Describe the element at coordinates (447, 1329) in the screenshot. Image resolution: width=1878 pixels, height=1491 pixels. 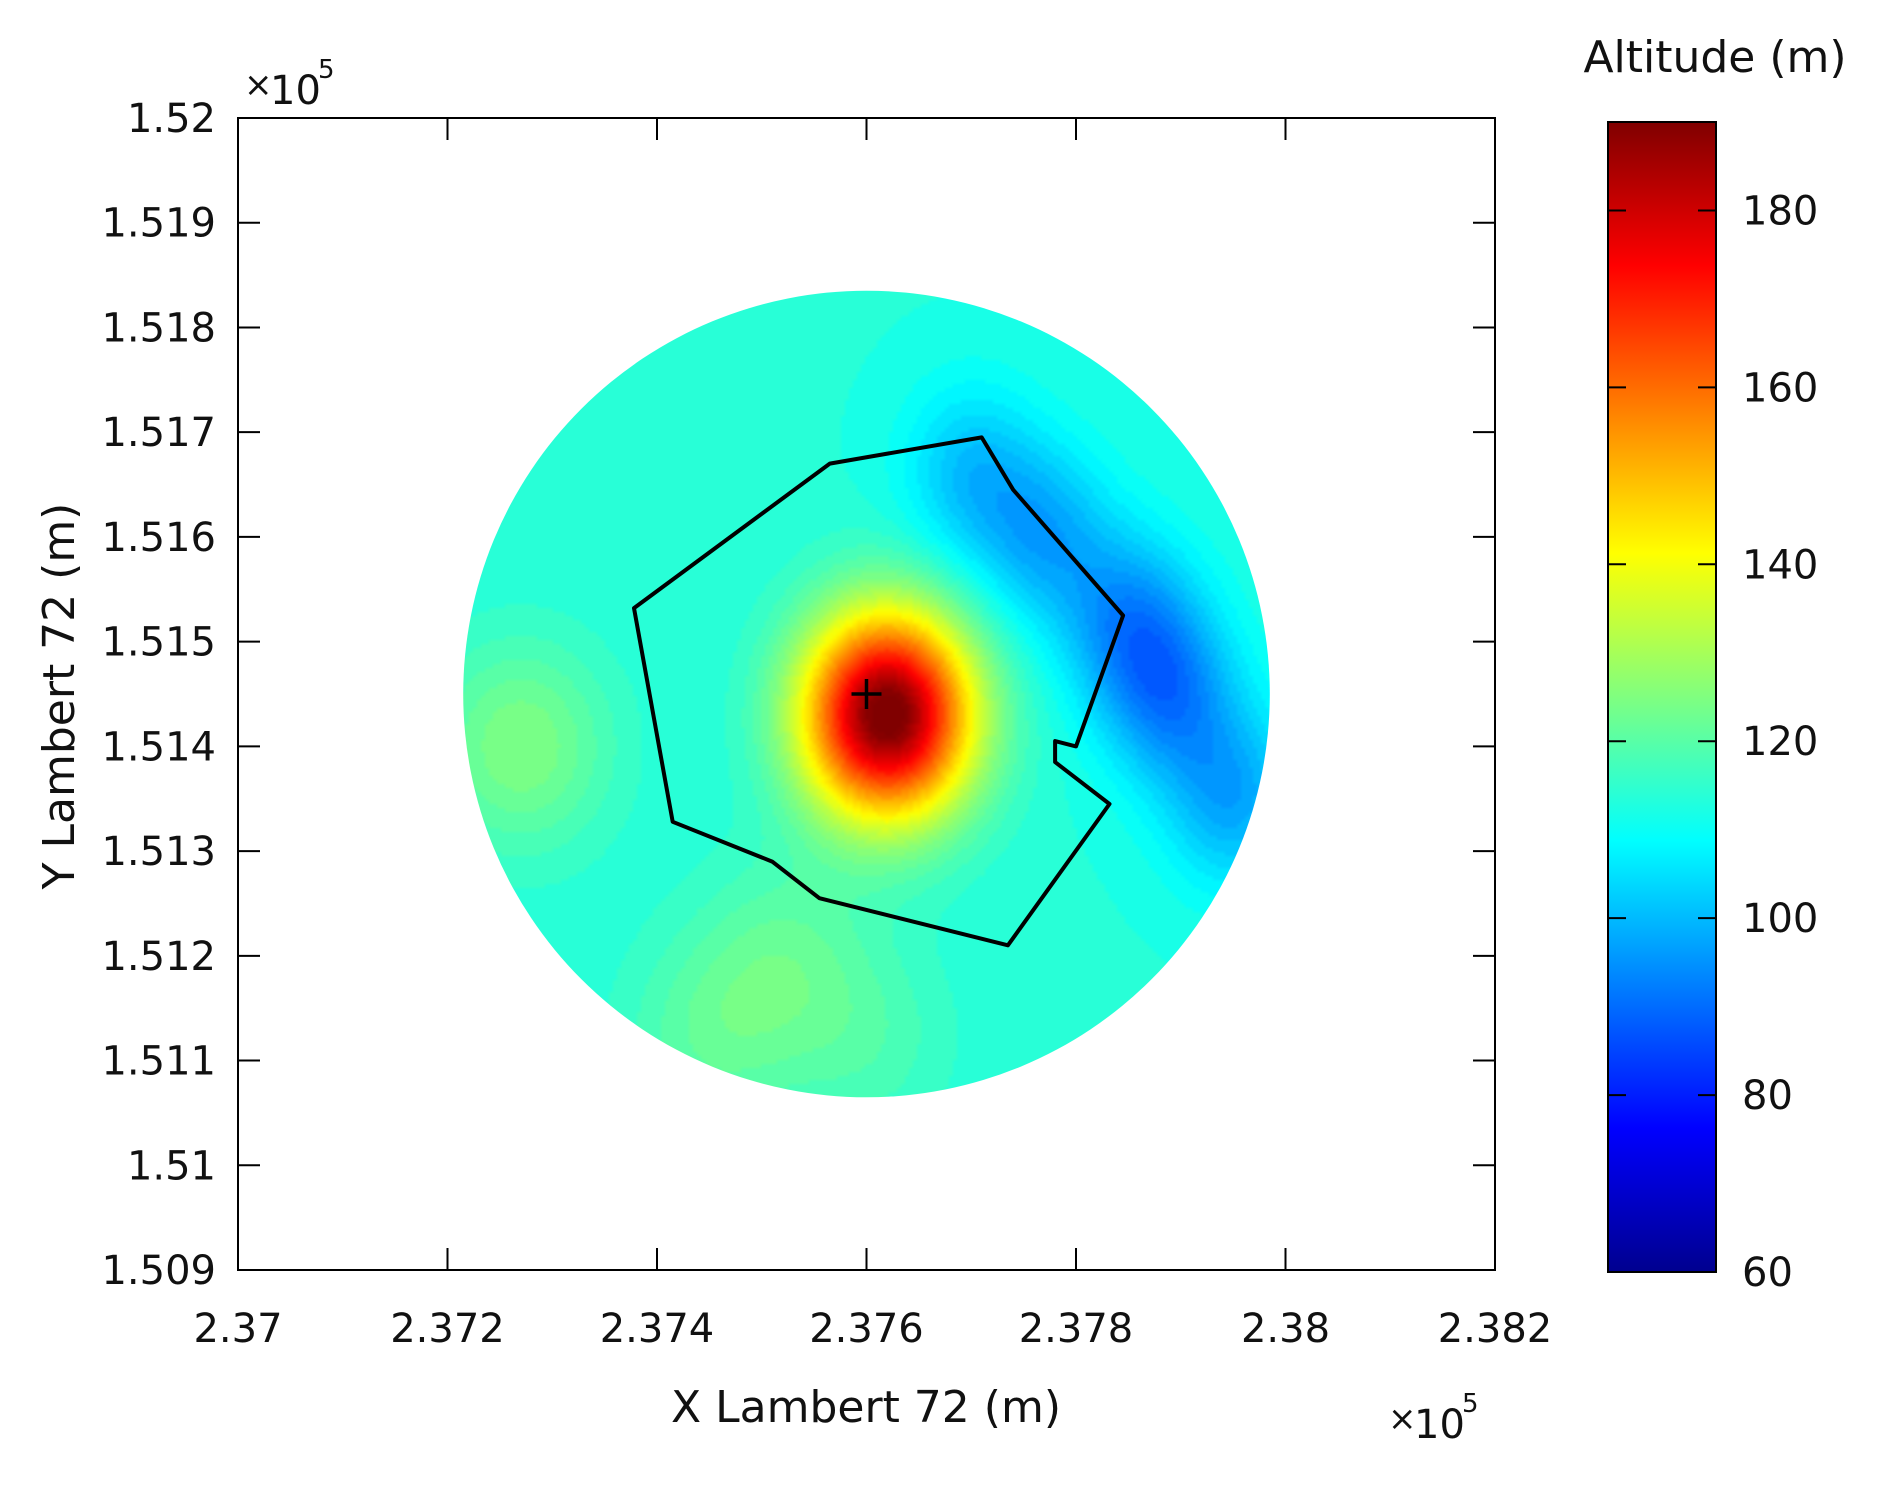
I see `x-tick-label: 2.372` at that location.